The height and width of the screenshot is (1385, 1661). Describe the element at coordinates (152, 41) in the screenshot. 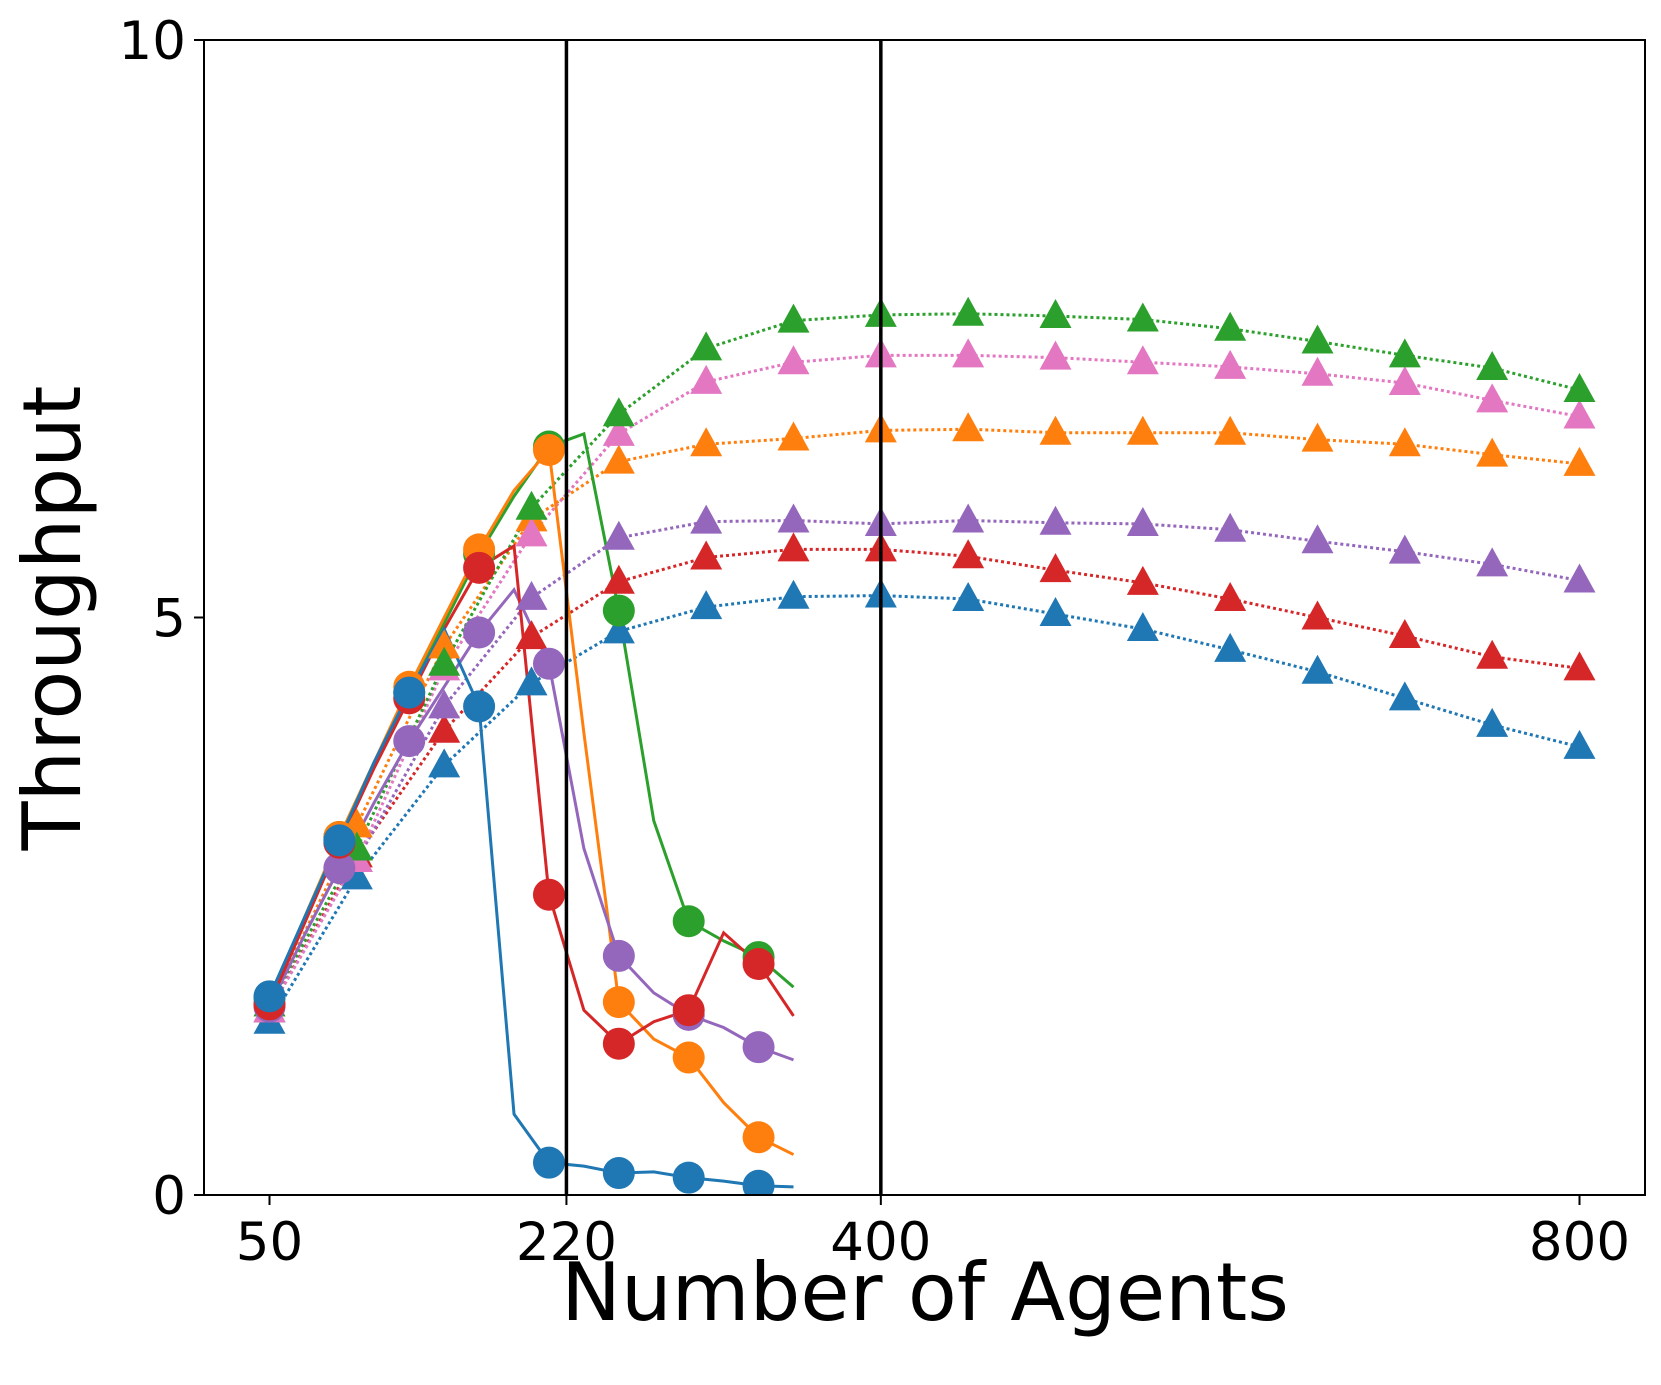

I see `y-tick-label: 10` at that location.